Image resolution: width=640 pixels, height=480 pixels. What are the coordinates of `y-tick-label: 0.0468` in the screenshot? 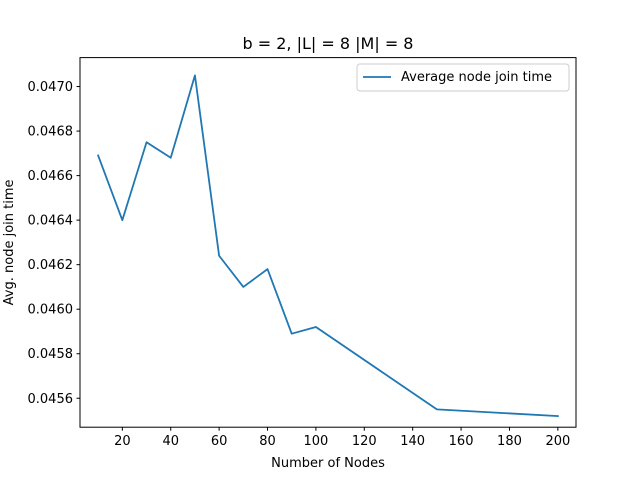 It's located at (51, 132).